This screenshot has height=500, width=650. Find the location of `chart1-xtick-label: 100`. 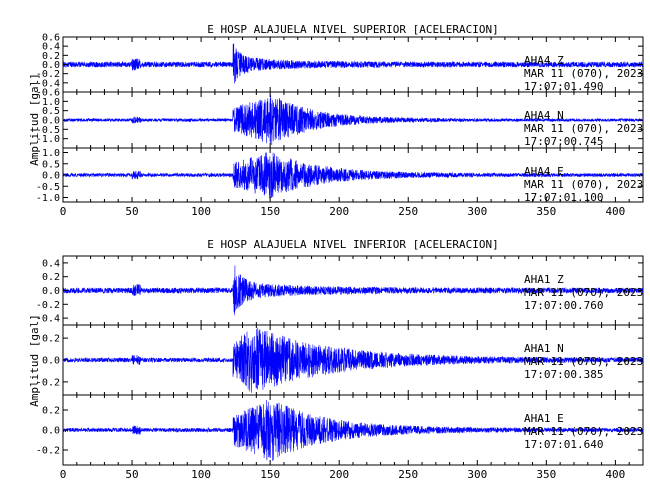

chart1-xtick-label: 100 is located at coordinates (201, 211).